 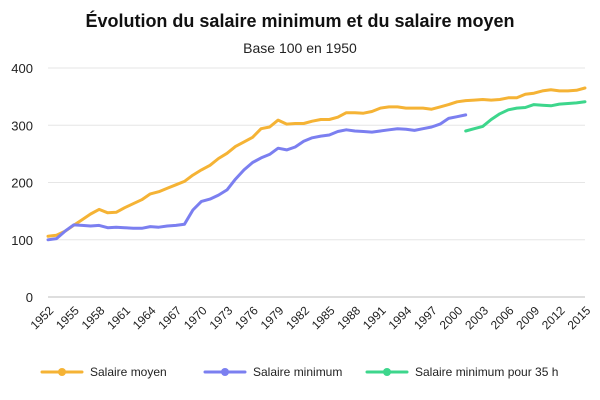 What do you see at coordinates (144, 317) in the screenshot?
I see `x-tick-label: 1964` at bounding box center [144, 317].